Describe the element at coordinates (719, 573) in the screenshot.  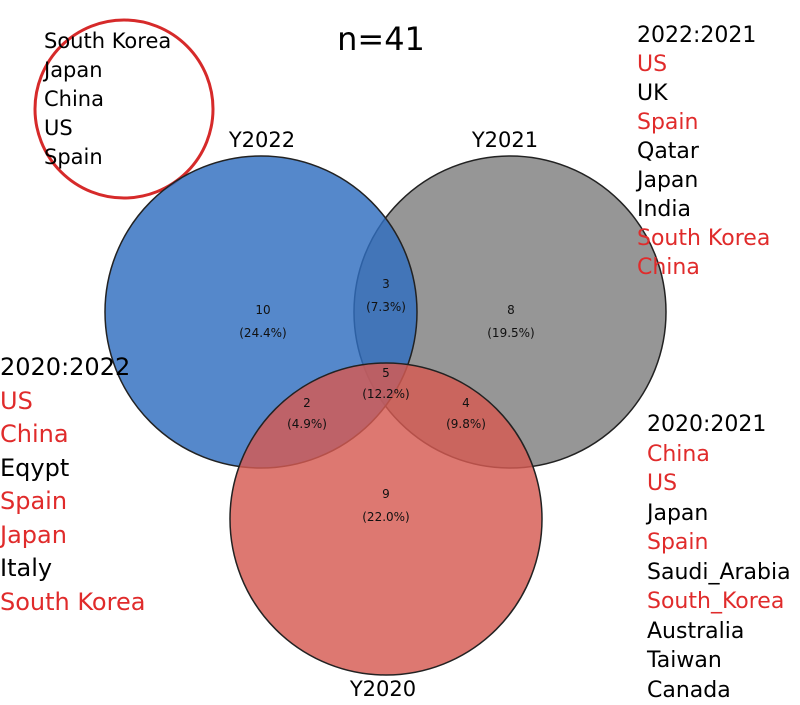
I see `country-item: Saudi_Arabia` at that location.